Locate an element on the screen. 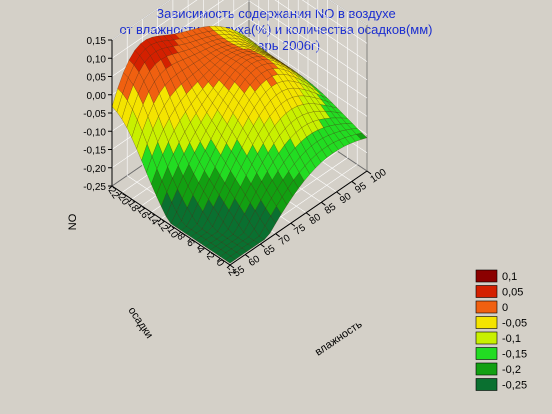 The image size is (552, 414). legend-label: -0,15 is located at coordinates (514, 355).